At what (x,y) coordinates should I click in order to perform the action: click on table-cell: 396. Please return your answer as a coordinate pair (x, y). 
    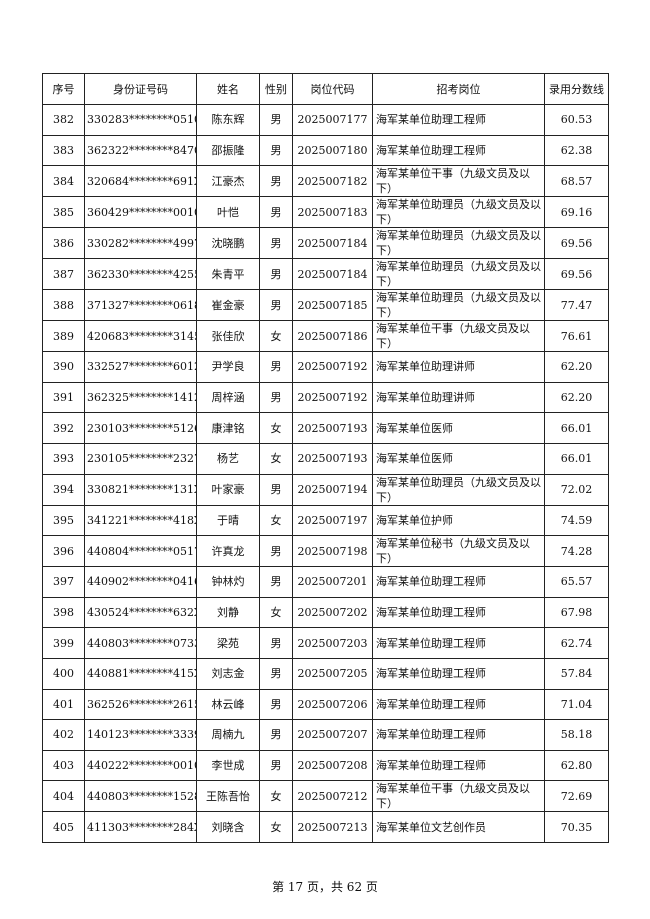
    Looking at the image, I should click on (63, 551).